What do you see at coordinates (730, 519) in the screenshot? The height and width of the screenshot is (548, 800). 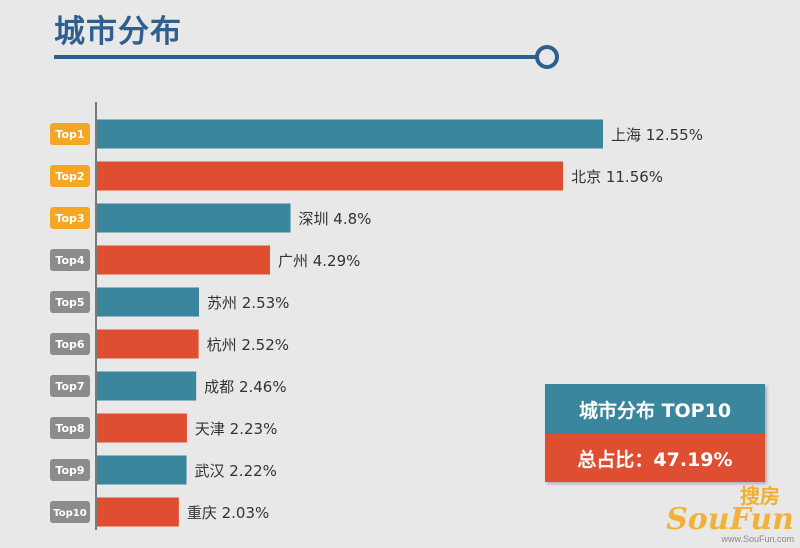 I see `watermark-en: SouFun` at bounding box center [730, 519].